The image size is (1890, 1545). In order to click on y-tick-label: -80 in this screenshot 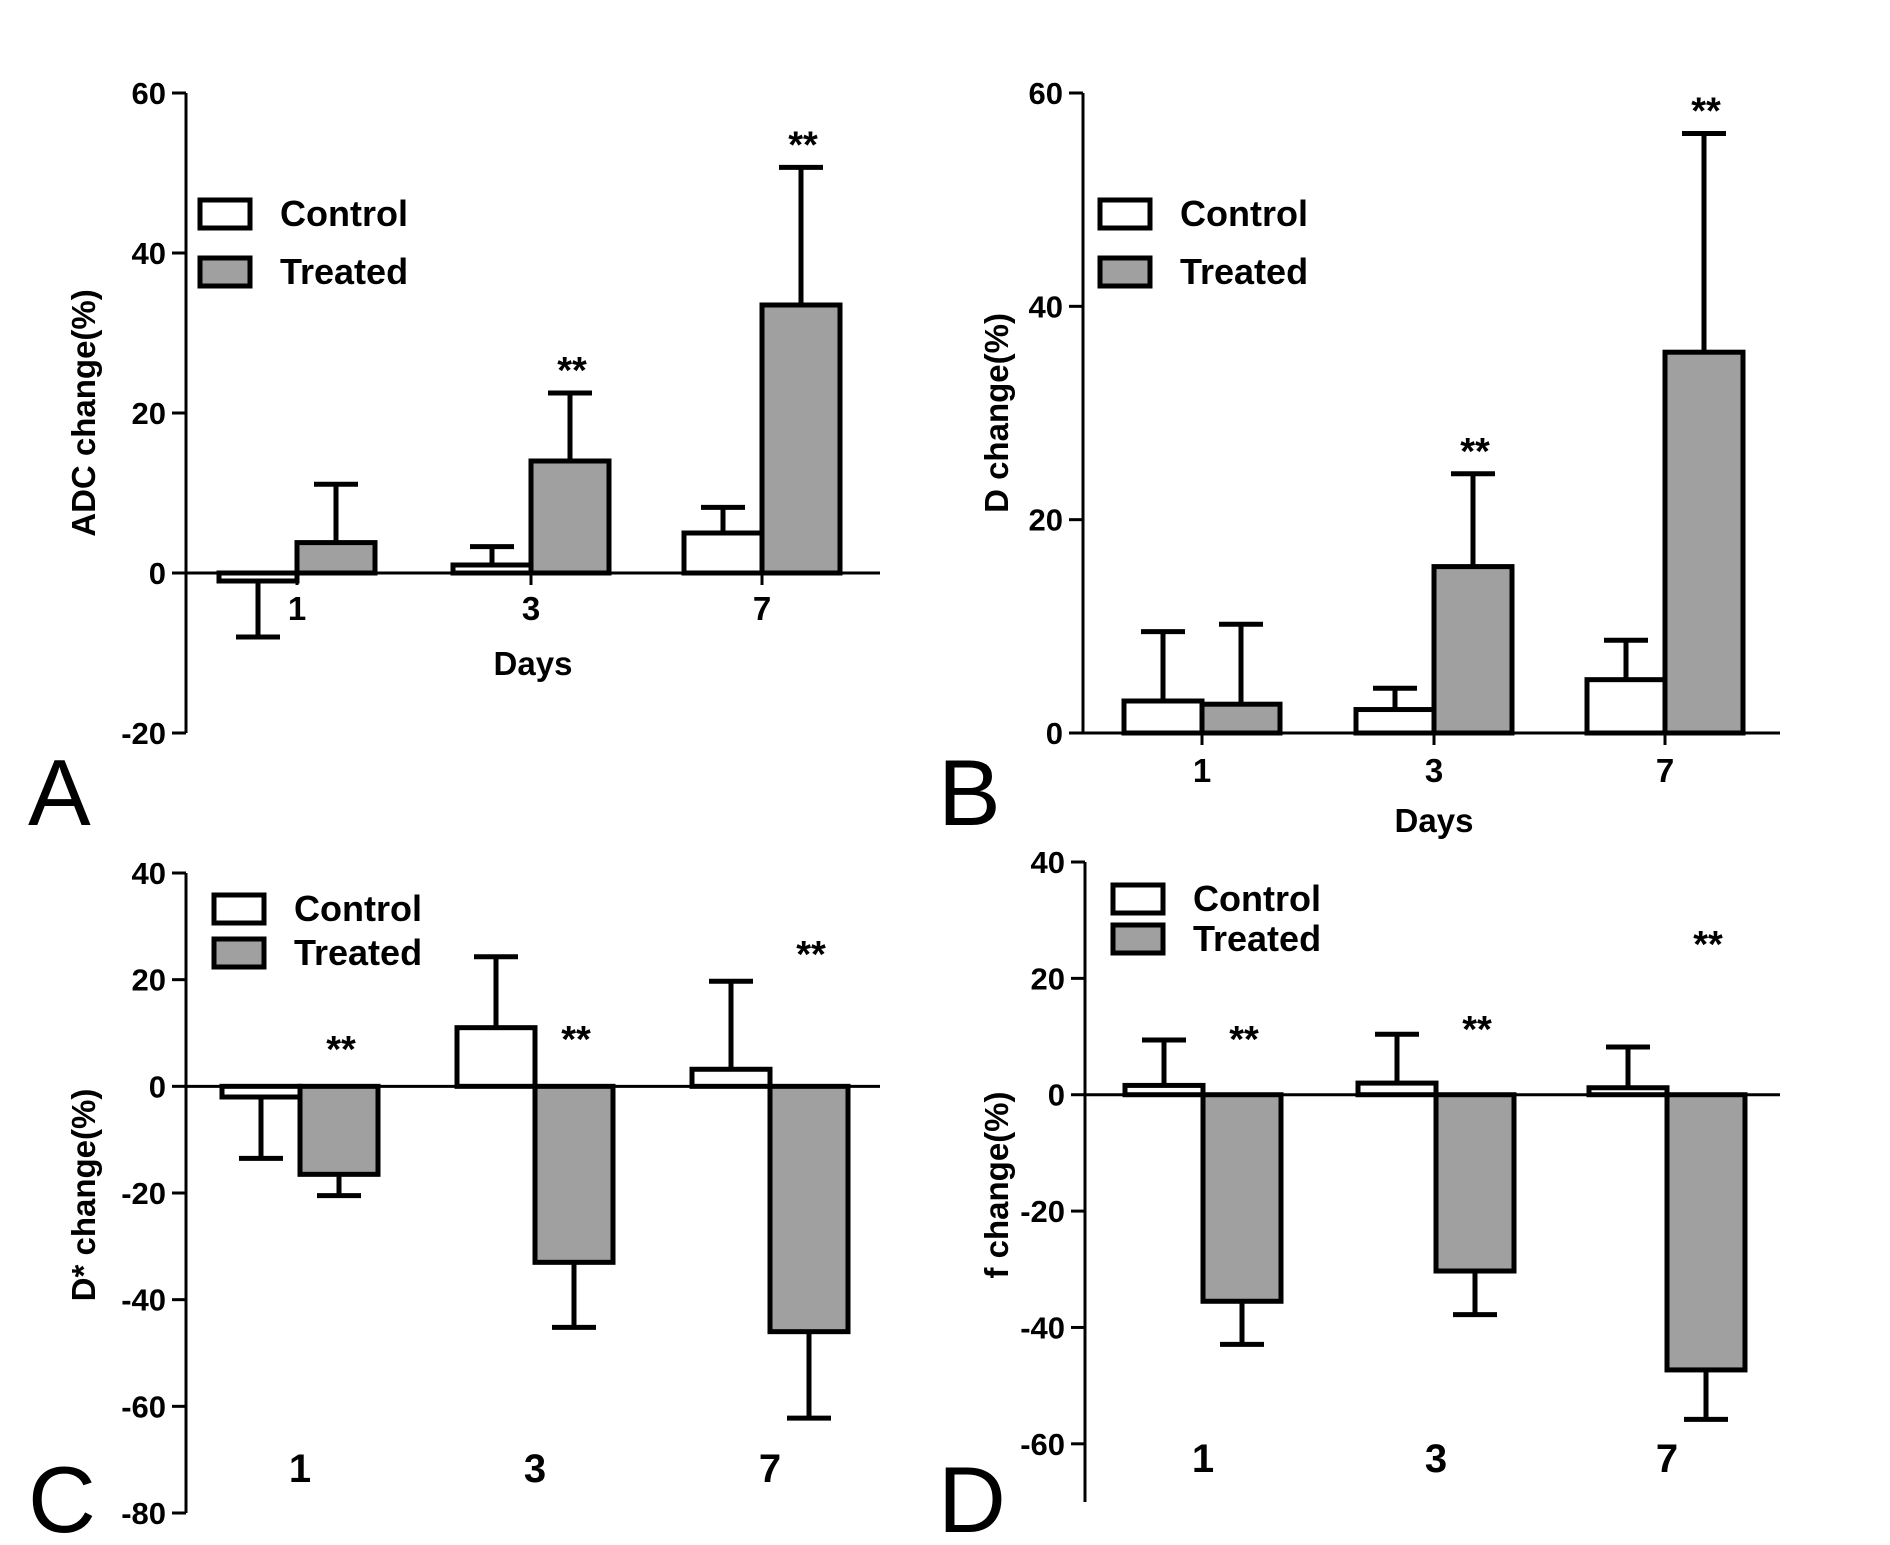, I will do `click(143, 1513)`.